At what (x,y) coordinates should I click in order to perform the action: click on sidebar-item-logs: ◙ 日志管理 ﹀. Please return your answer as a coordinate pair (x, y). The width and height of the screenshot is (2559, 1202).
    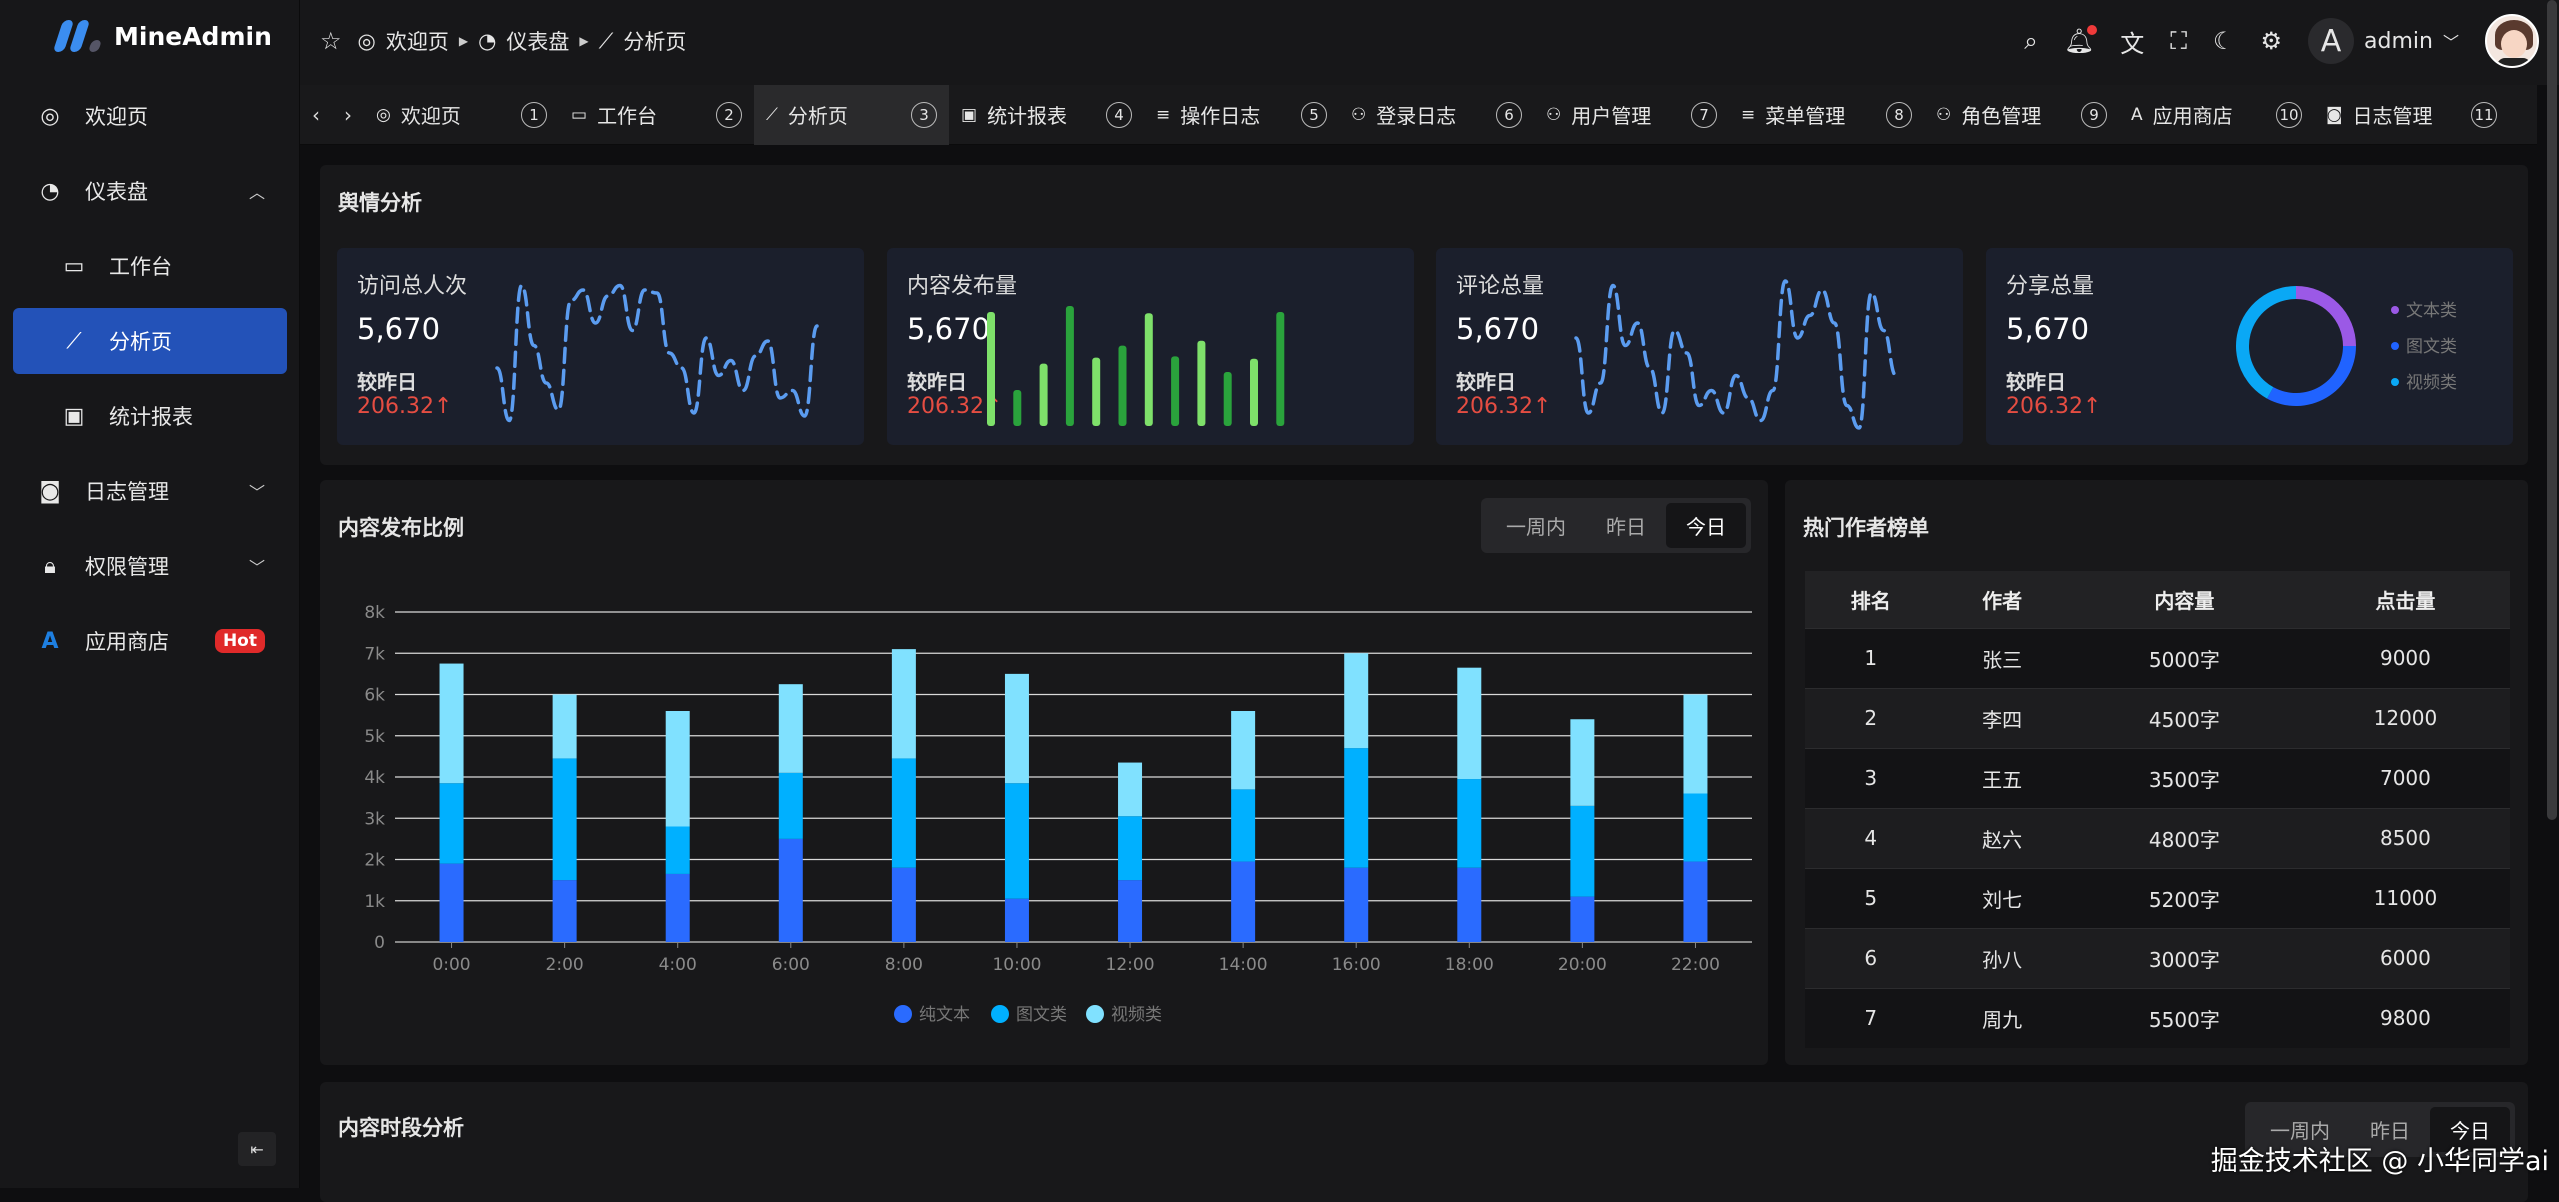
    Looking at the image, I should click on (150, 491).